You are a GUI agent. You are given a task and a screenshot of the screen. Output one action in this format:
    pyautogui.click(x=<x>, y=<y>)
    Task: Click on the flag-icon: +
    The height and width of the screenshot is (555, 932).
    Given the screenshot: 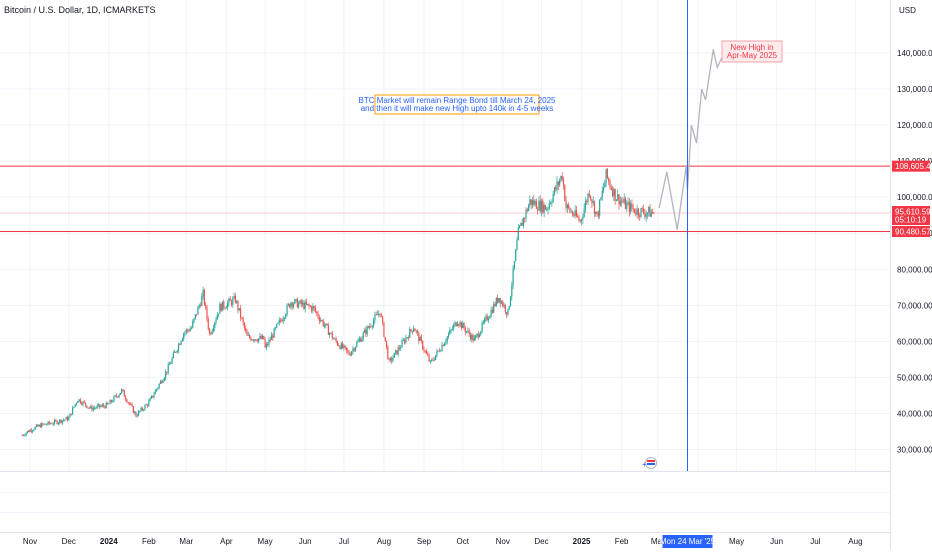 What is the action you would take?
    pyautogui.click(x=649, y=463)
    